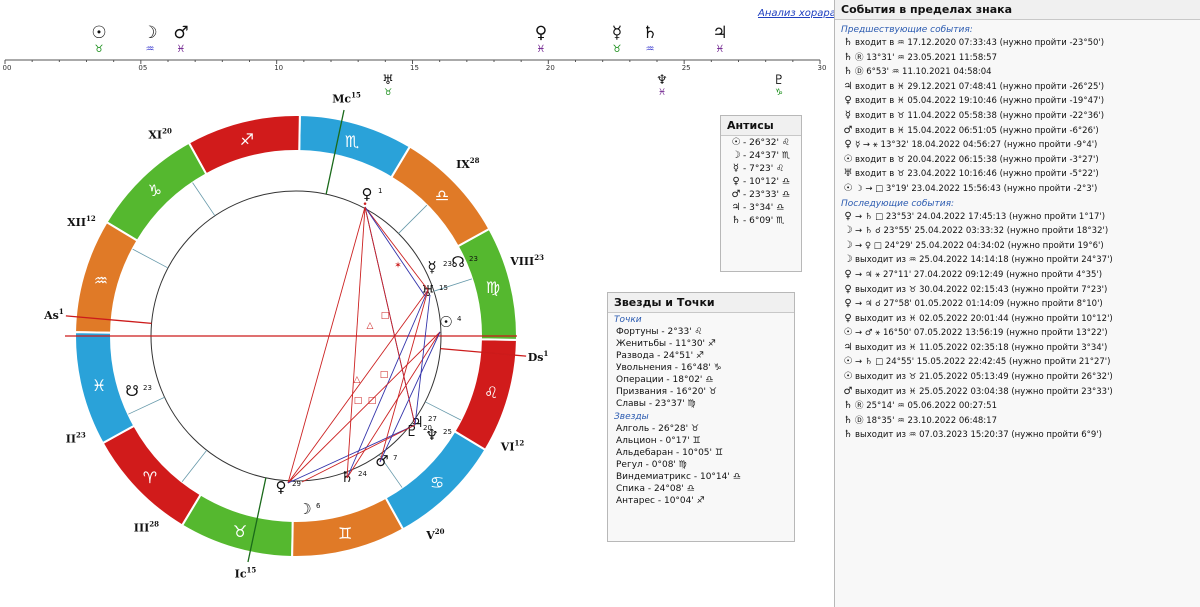  What do you see at coordinates (658, 441) in the screenshot?
I see `star-row-text: Альцион - 0°17' ♊` at bounding box center [658, 441].